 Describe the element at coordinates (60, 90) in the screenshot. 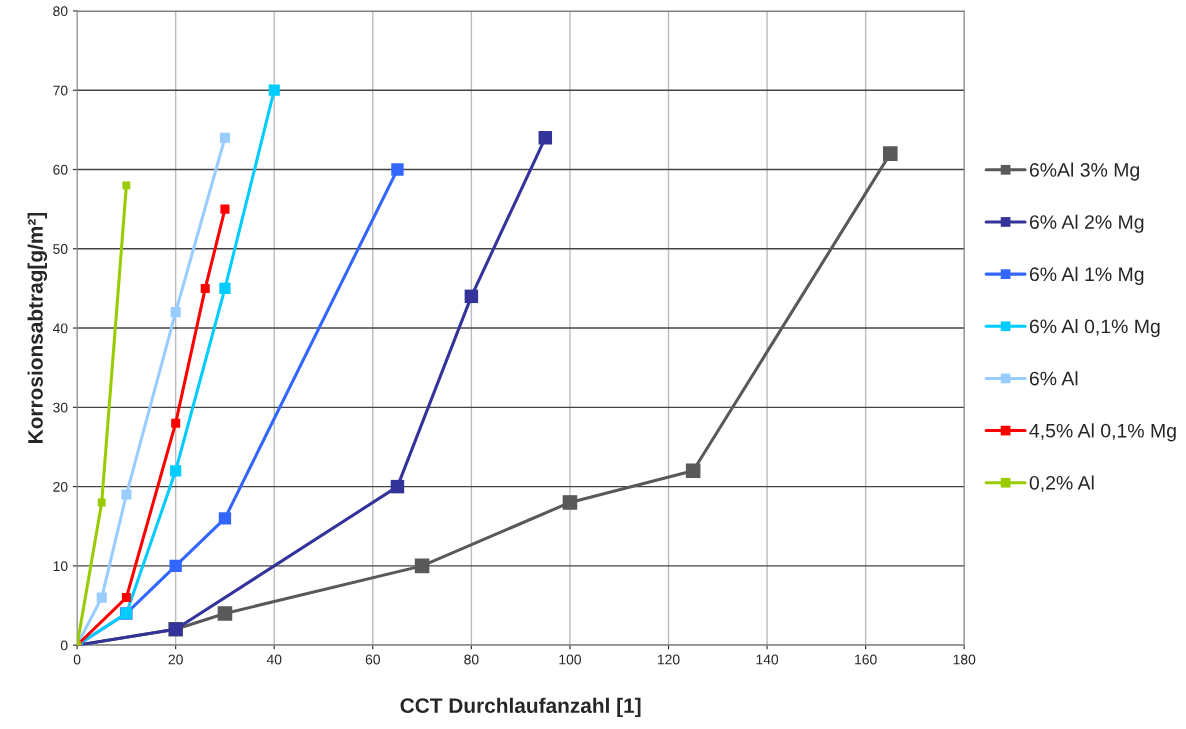

I see `y-tick-label: 70` at that location.